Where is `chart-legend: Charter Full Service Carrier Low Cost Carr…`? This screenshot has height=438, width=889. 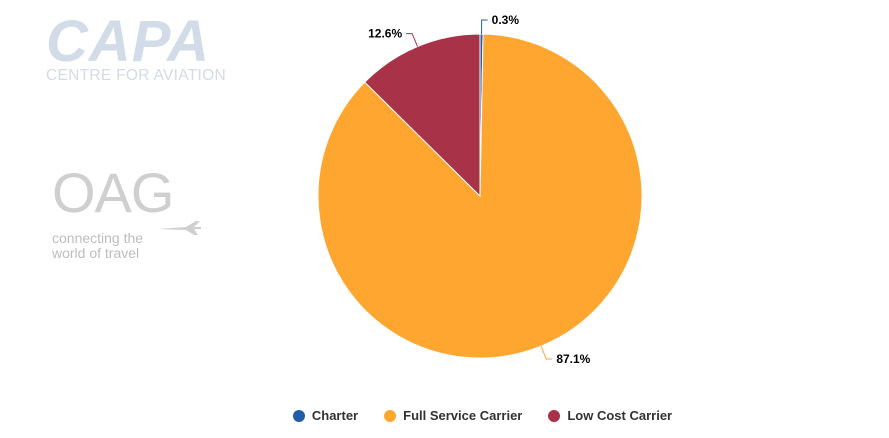
chart-legend: Charter Full Service Carrier Low Cost Carr… is located at coordinates (463, 415).